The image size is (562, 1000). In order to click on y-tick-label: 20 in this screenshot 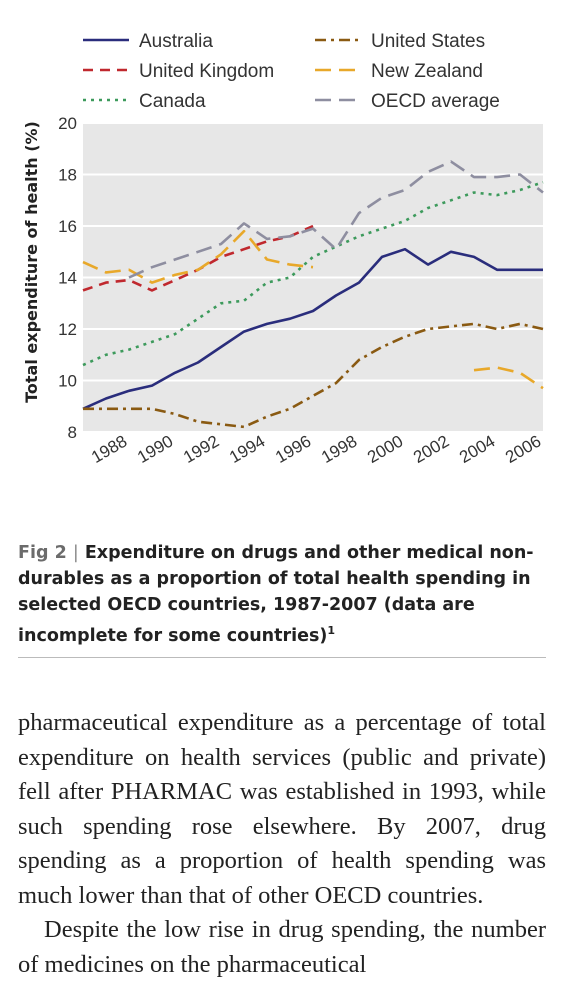, I will do `click(67, 123)`.